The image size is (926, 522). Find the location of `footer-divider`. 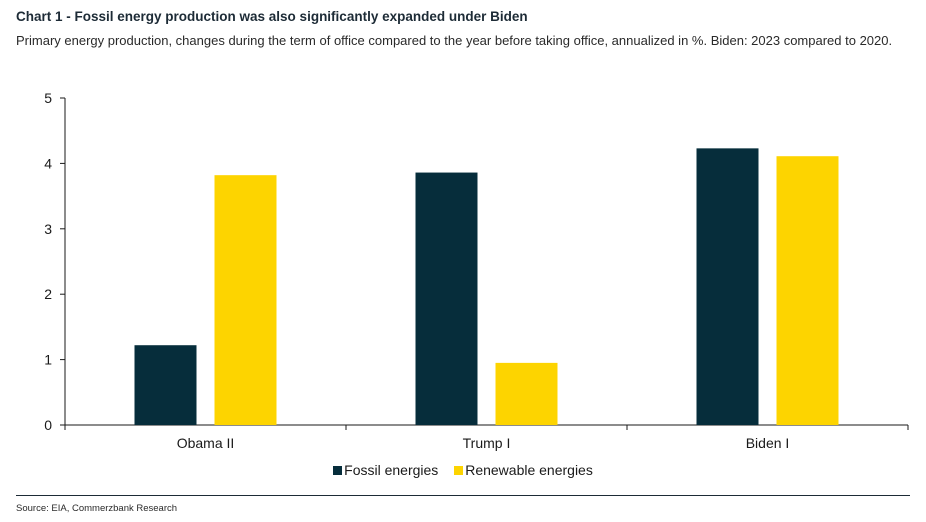

footer-divider is located at coordinates (463, 495).